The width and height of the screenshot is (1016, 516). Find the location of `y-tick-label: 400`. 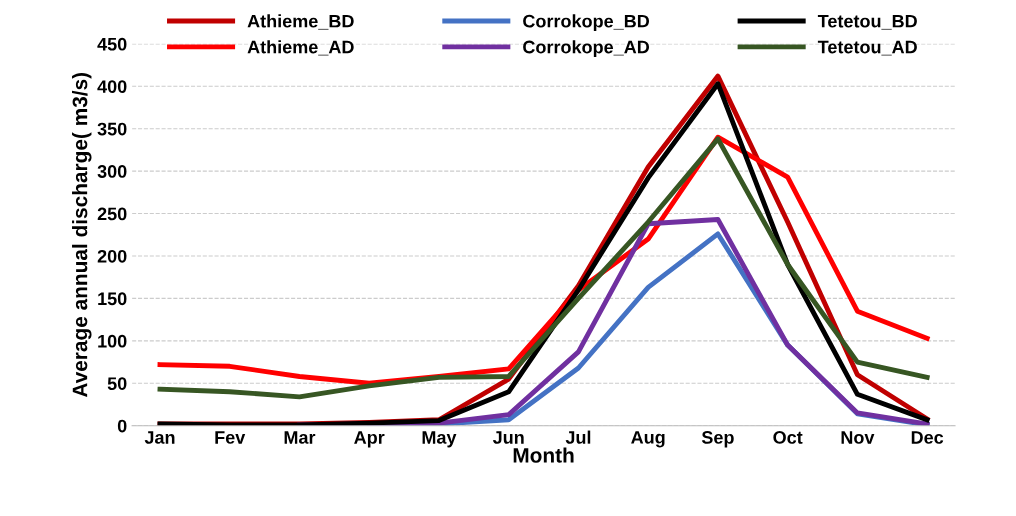

y-tick-label: 400 is located at coordinates (112, 87).